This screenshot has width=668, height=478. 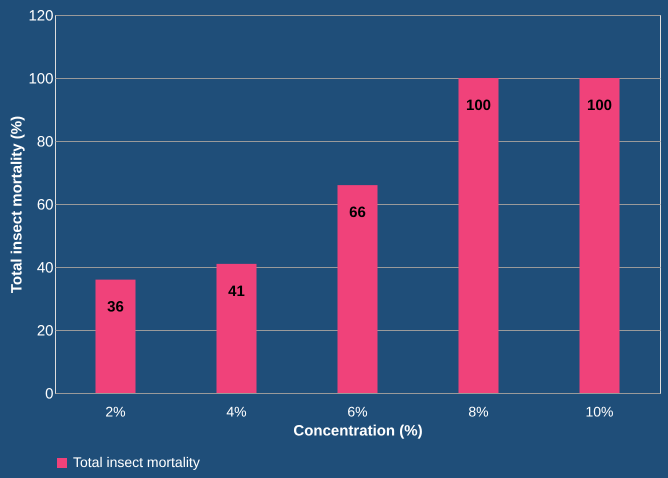 I want to click on data-label: 41, so click(x=236, y=291).